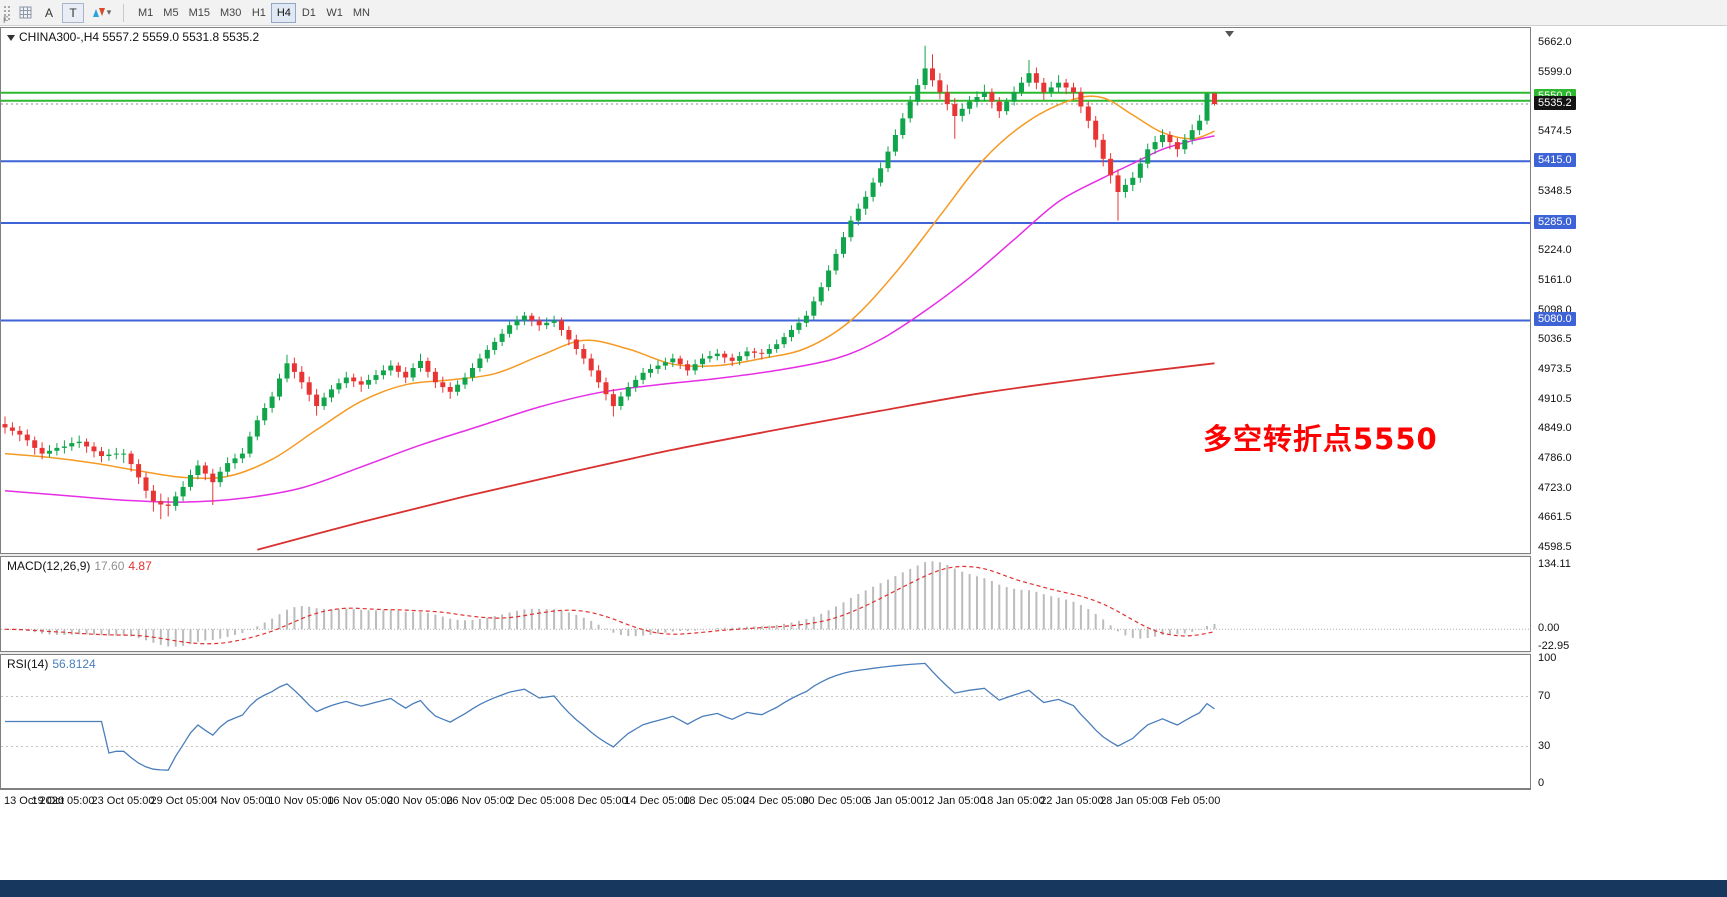  What do you see at coordinates (1555, 369) in the screenshot?
I see `price-tick-label: 4973.5` at bounding box center [1555, 369].